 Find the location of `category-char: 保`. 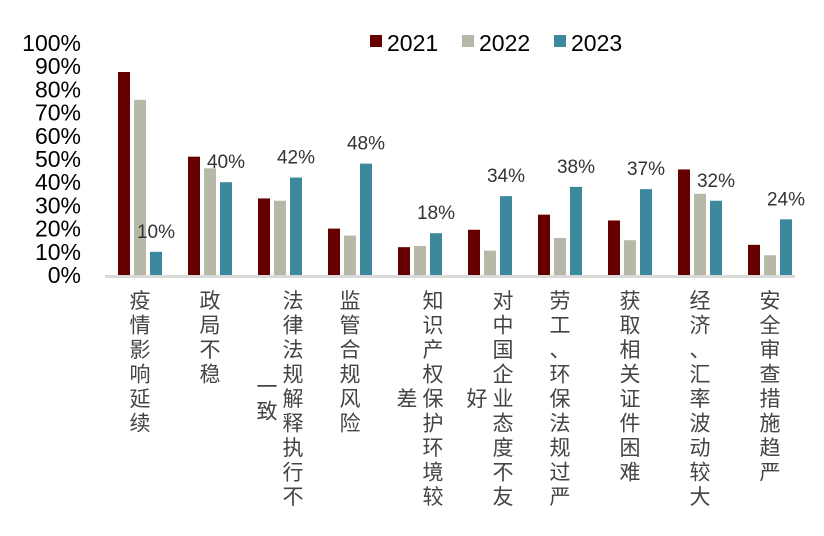

category-char: 保 is located at coordinates (433, 399).